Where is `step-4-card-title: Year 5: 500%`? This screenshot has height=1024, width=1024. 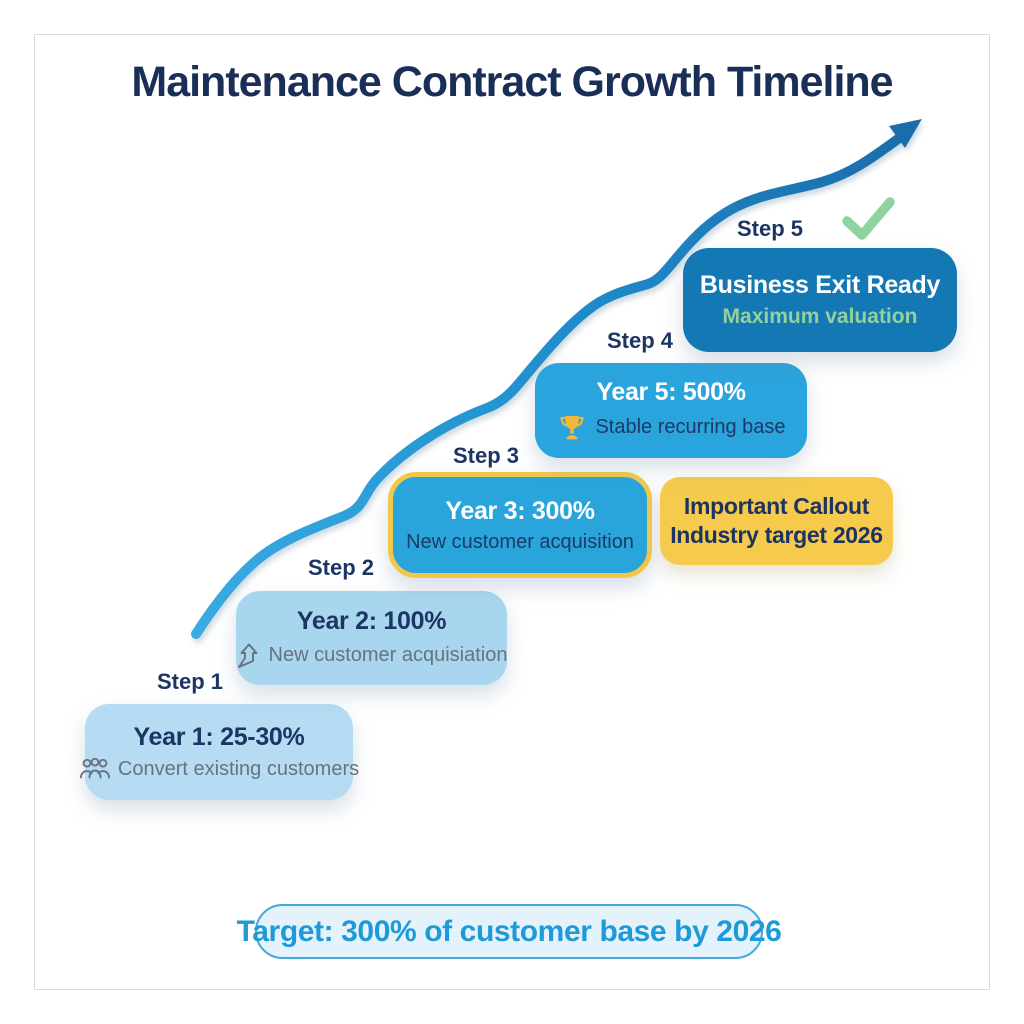
step-4-card-title: Year 5: 500% is located at coordinates (671, 391).